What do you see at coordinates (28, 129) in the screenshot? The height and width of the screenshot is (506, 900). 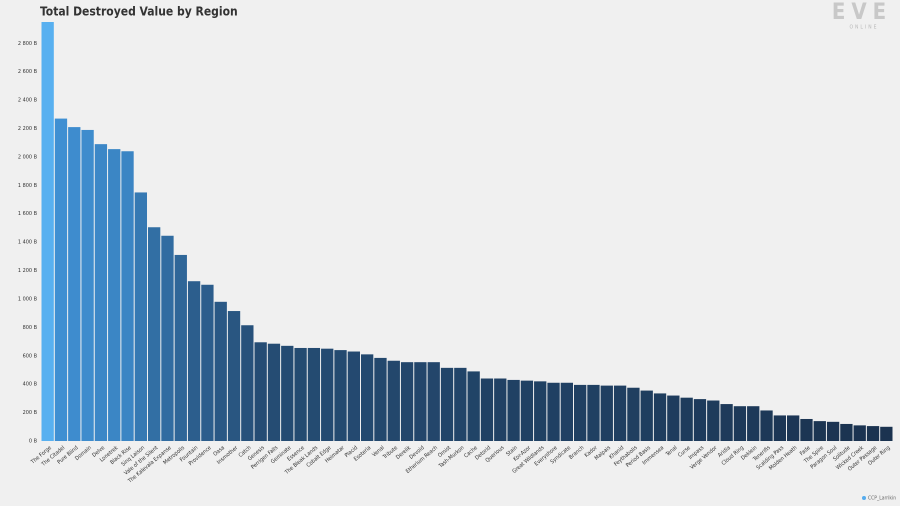 I see `y-tick-label: 2 200 B` at bounding box center [28, 129].